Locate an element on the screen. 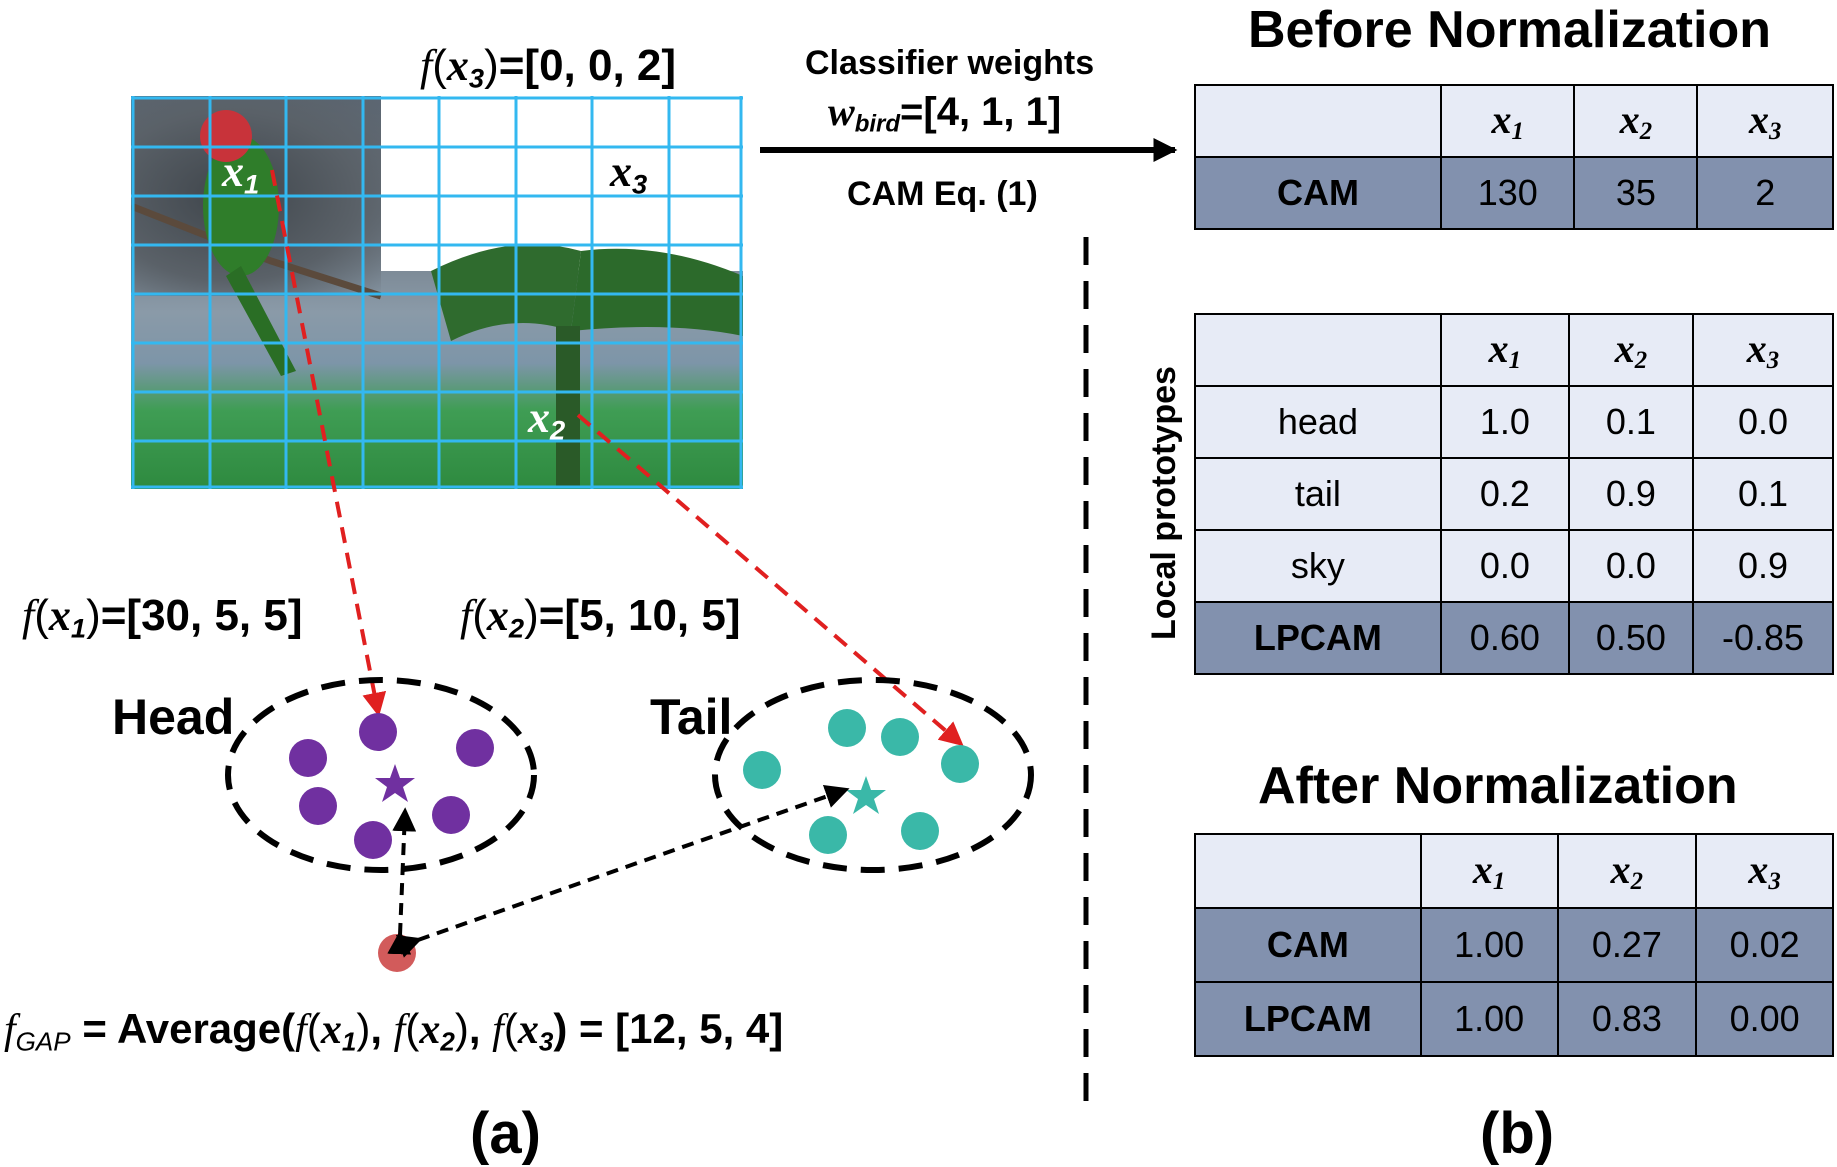 This screenshot has height=1167, width=1837. feature-x2-text: f(x2)=[5, 10, 5] is located at coordinates (600, 617).